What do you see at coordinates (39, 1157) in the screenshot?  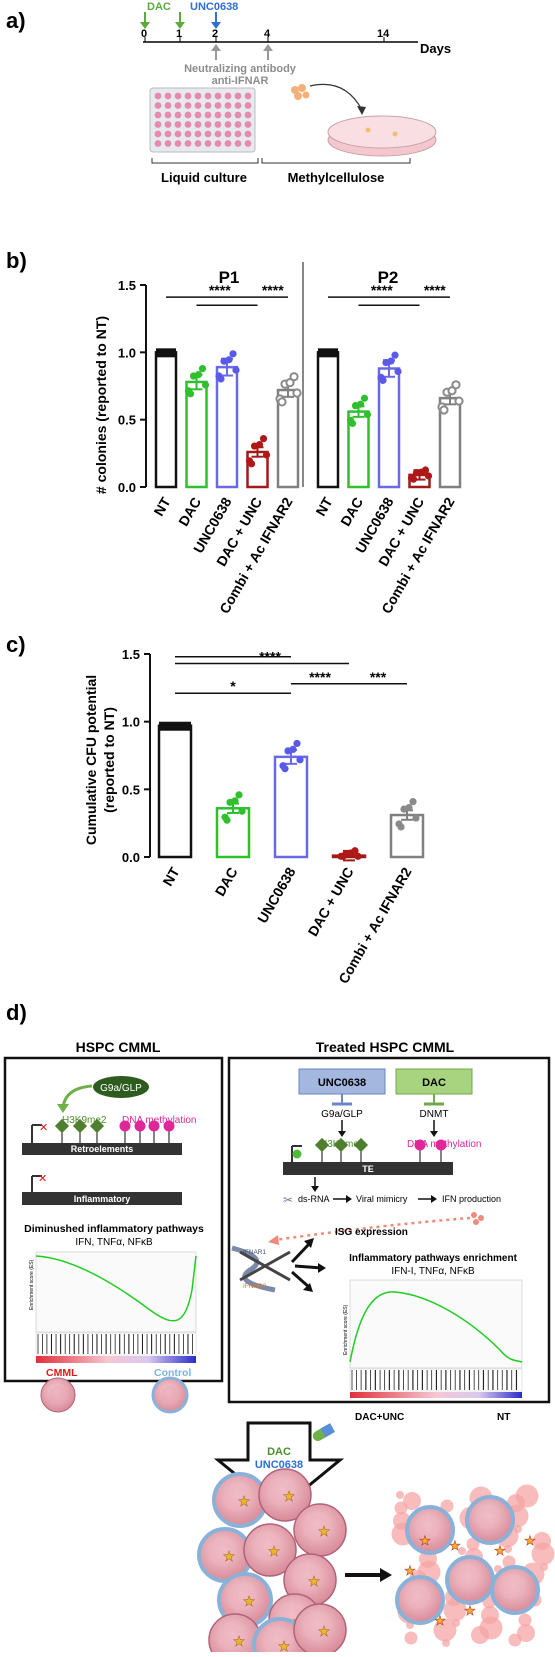 I see `blocked-promoter-icon: ✕ ✕` at bounding box center [39, 1157].